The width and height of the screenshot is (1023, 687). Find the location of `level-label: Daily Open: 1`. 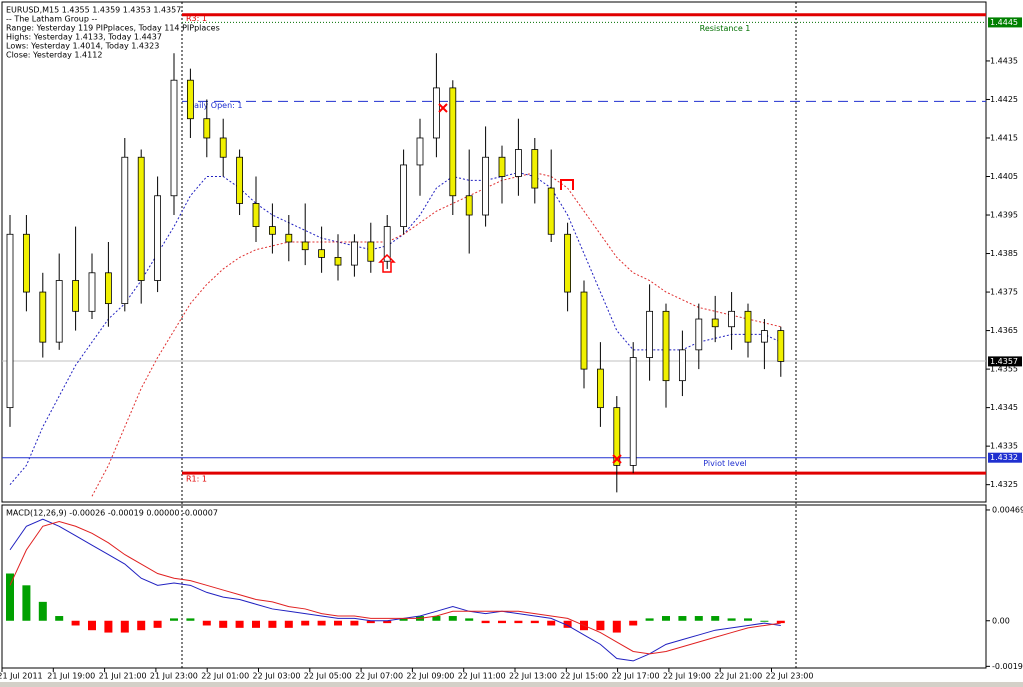

level-label: Daily Open: 1 is located at coordinates (215, 105).